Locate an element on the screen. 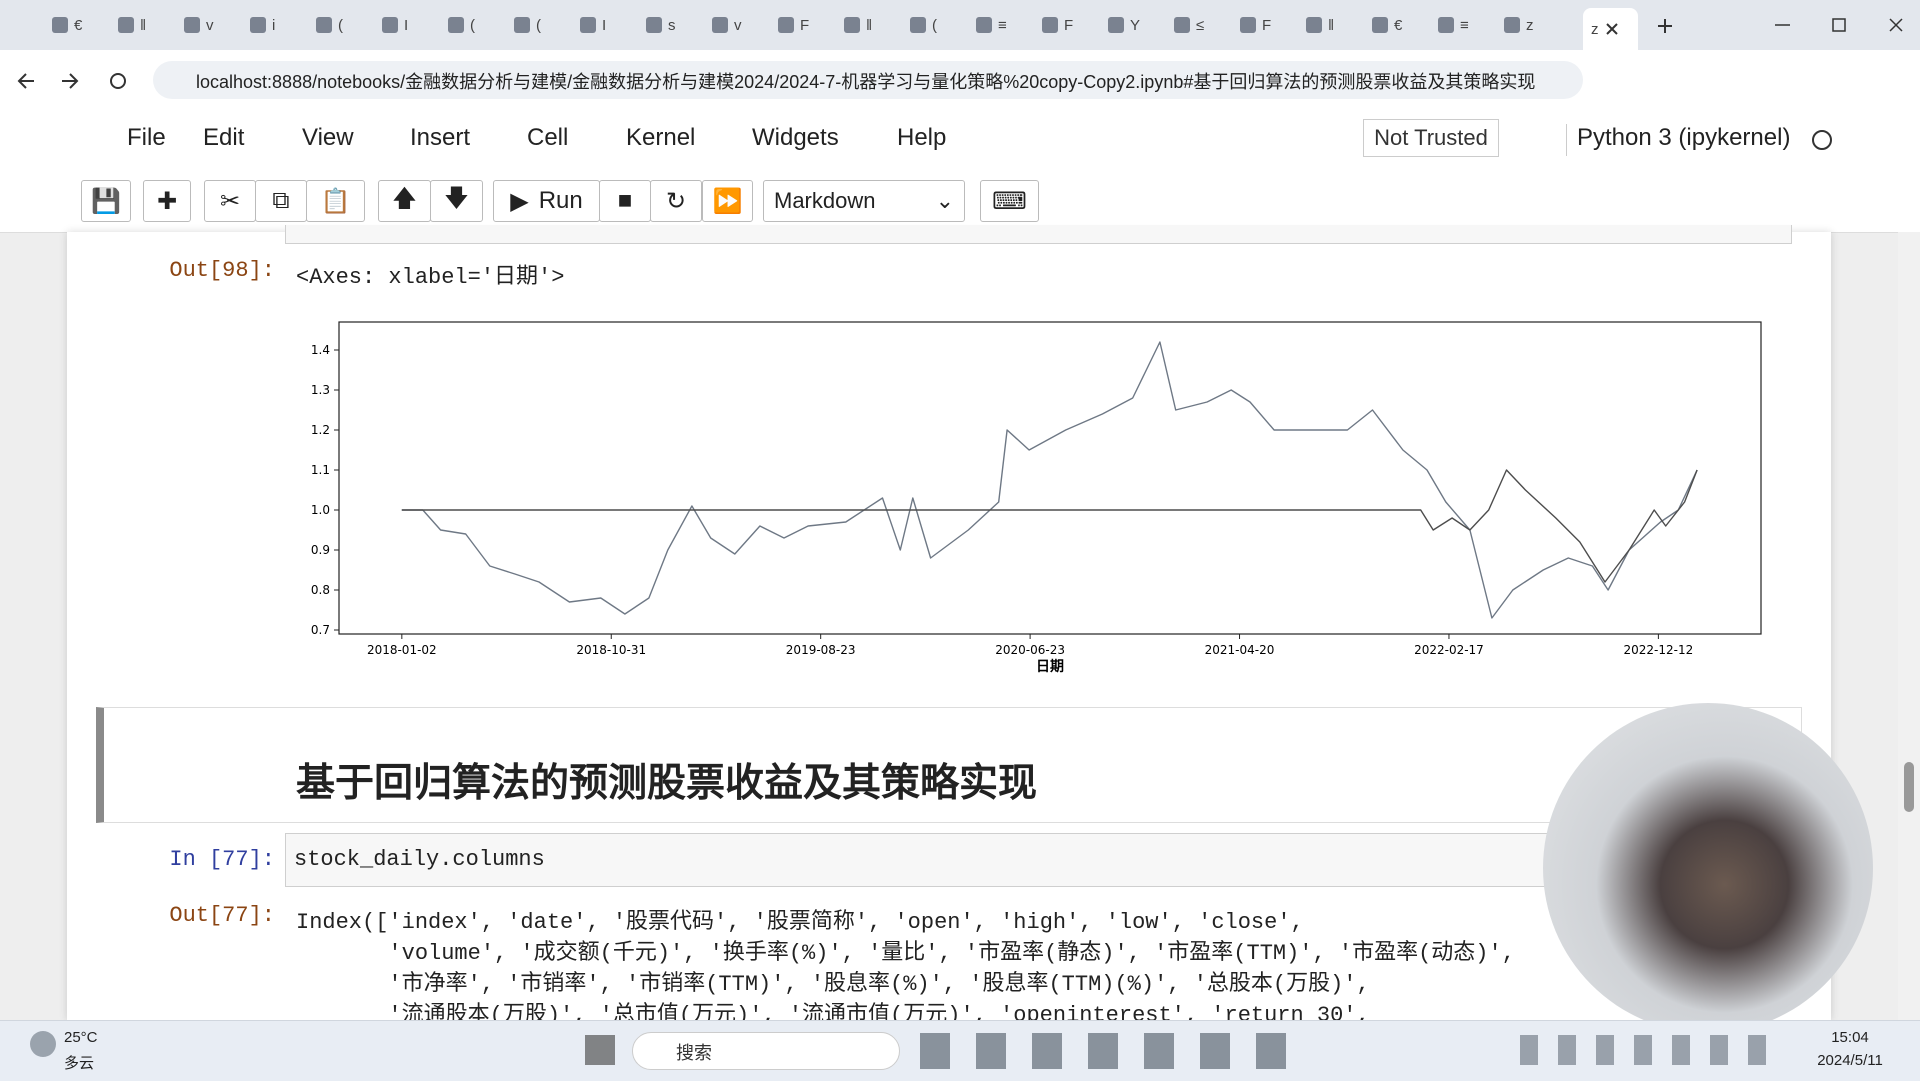 This screenshot has height=1081, width=1920. tab-title: ( is located at coordinates (934, 25).